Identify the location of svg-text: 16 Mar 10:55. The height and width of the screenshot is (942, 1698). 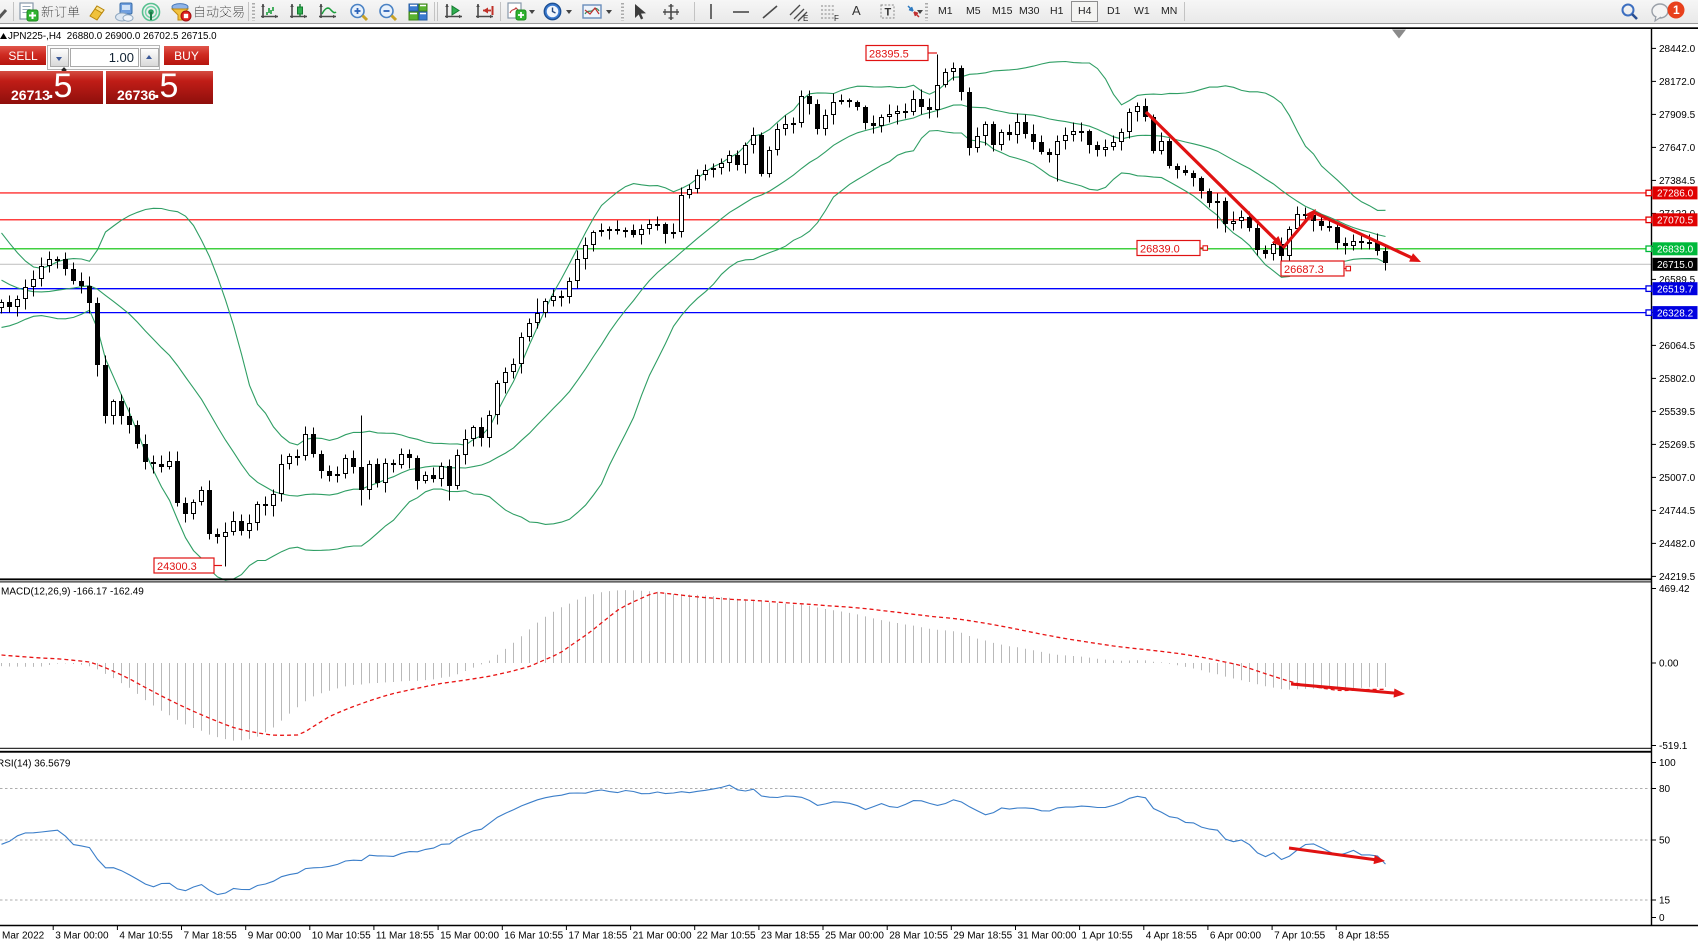
(533, 936).